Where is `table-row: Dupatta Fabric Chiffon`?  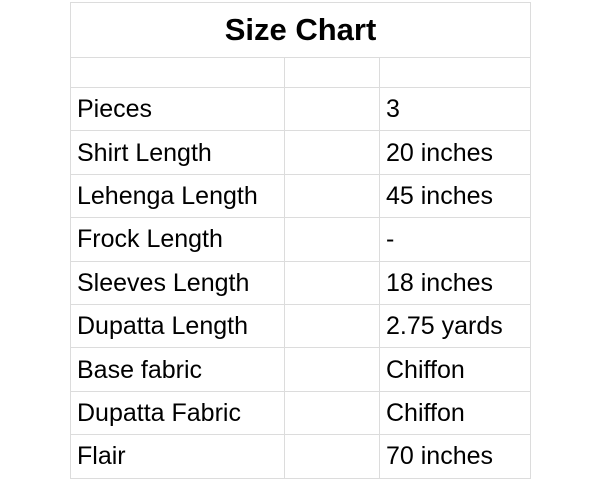 table-row: Dupatta Fabric Chiffon is located at coordinates (300, 413).